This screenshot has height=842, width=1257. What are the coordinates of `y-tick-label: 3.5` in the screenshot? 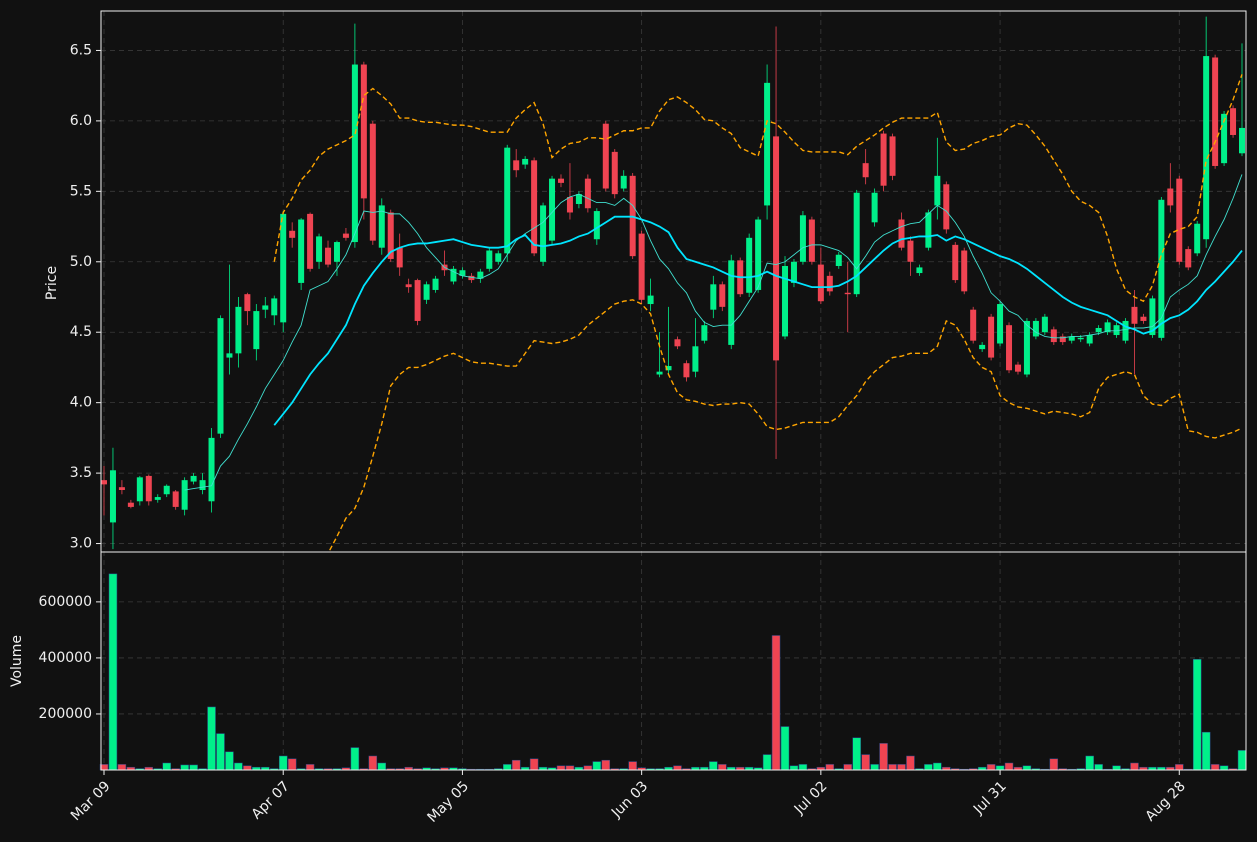 It's located at (81, 473).